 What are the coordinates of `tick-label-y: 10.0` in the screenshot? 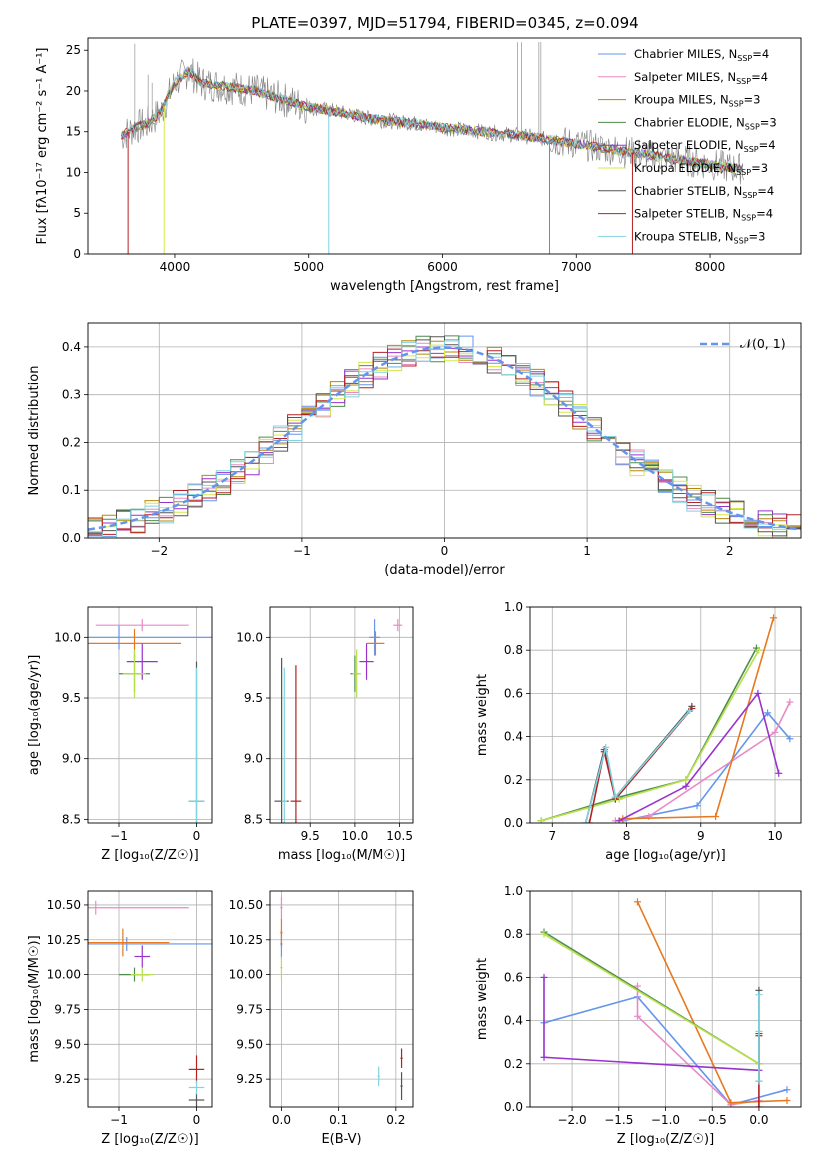 It's located at (249, 637).